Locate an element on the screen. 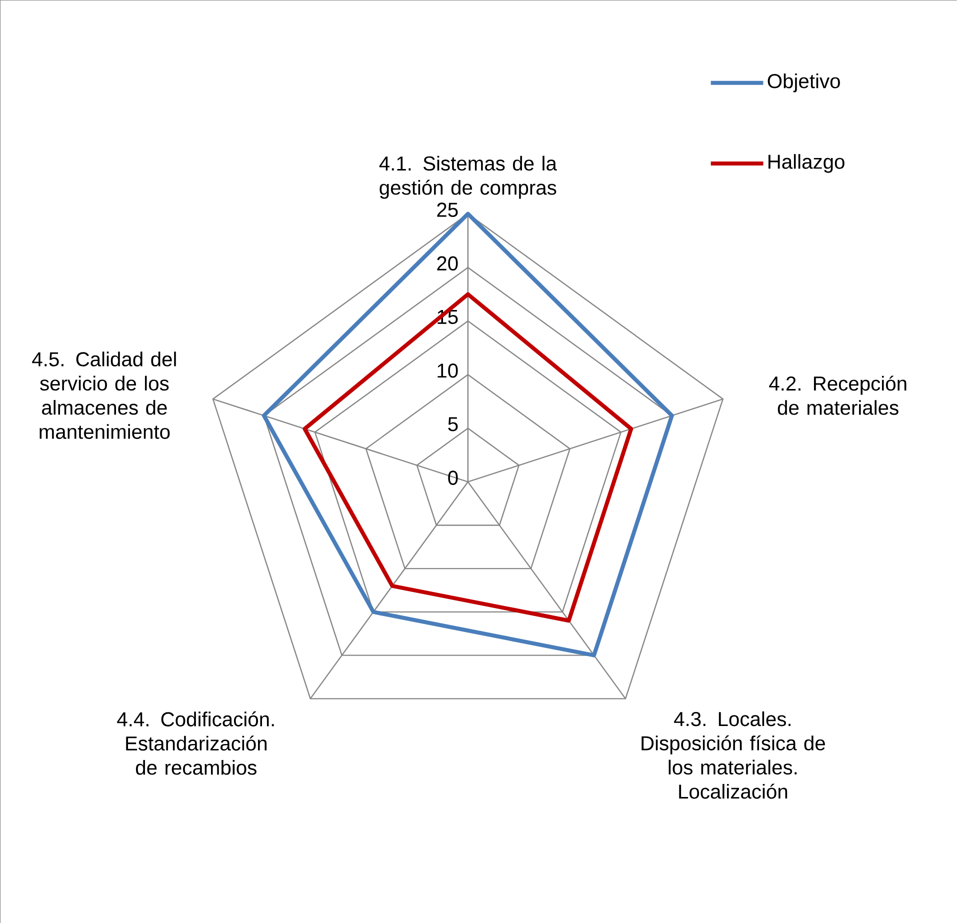 This screenshot has height=923, width=957. legend-label: Hallazgo is located at coordinates (806, 163).